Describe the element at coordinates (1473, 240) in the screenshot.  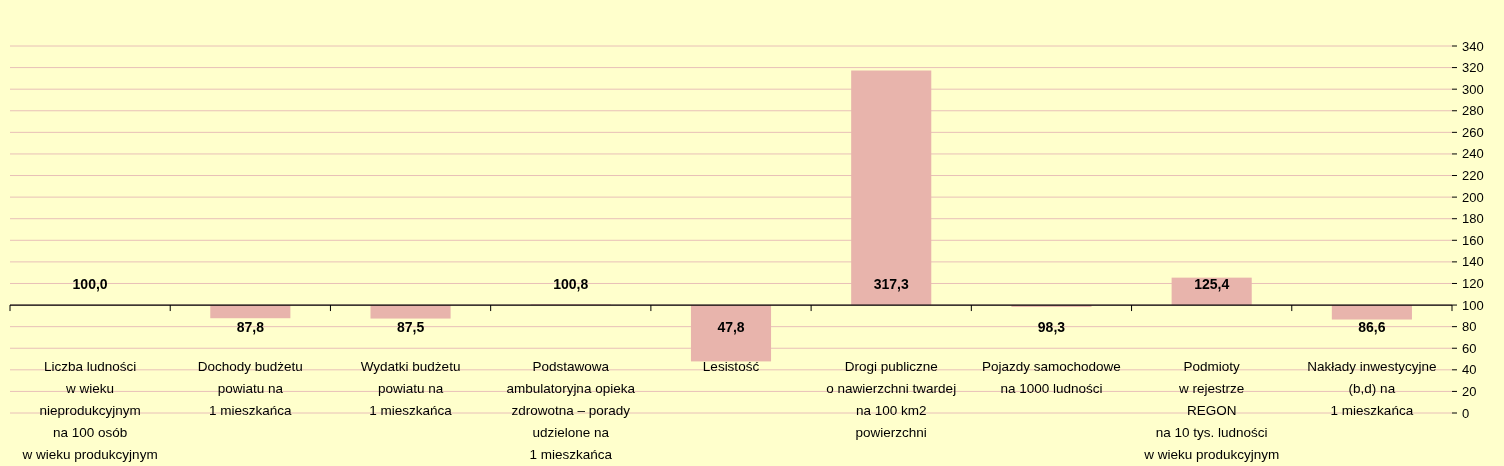
I see `y-tick-label: 160` at that location.